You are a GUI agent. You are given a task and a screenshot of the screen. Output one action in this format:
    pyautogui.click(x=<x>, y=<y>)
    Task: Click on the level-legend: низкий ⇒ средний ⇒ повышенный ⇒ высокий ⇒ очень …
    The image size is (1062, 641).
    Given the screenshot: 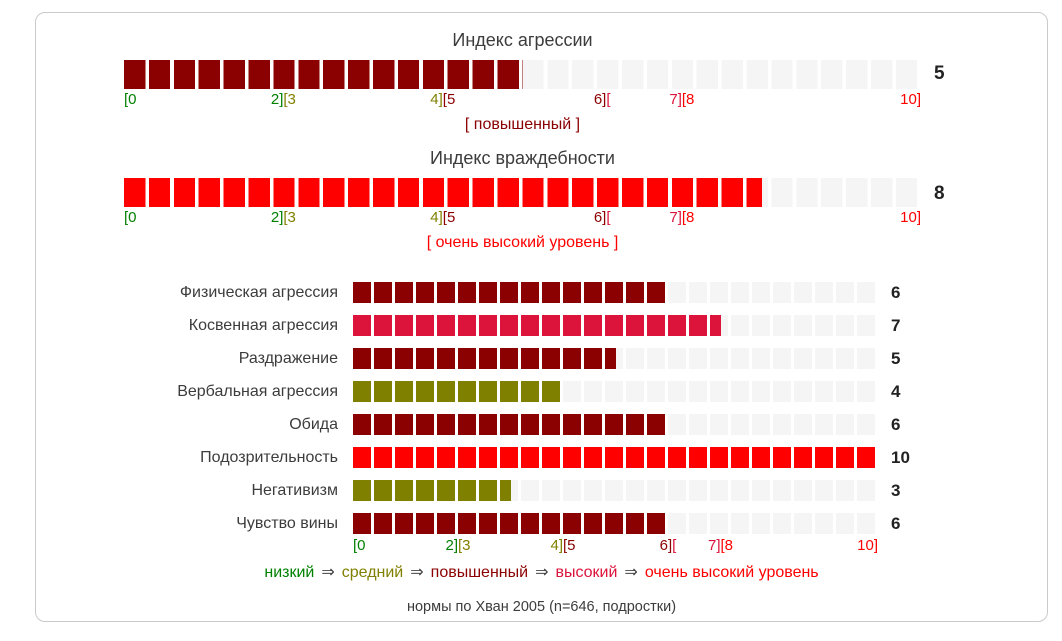 What is the action you would take?
    pyautogui.click(x=541, y=573)
    